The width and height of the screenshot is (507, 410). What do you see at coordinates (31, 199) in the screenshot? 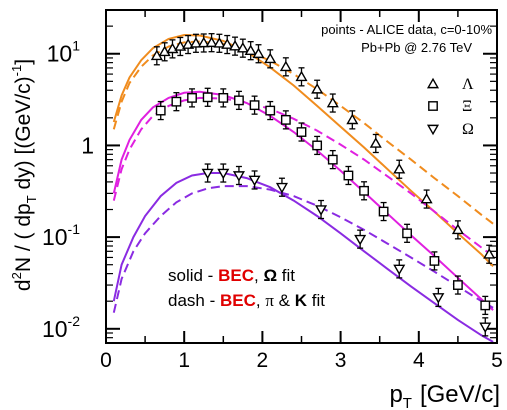
I see `y-label-subscript: T` at bounding box center [31, 199].